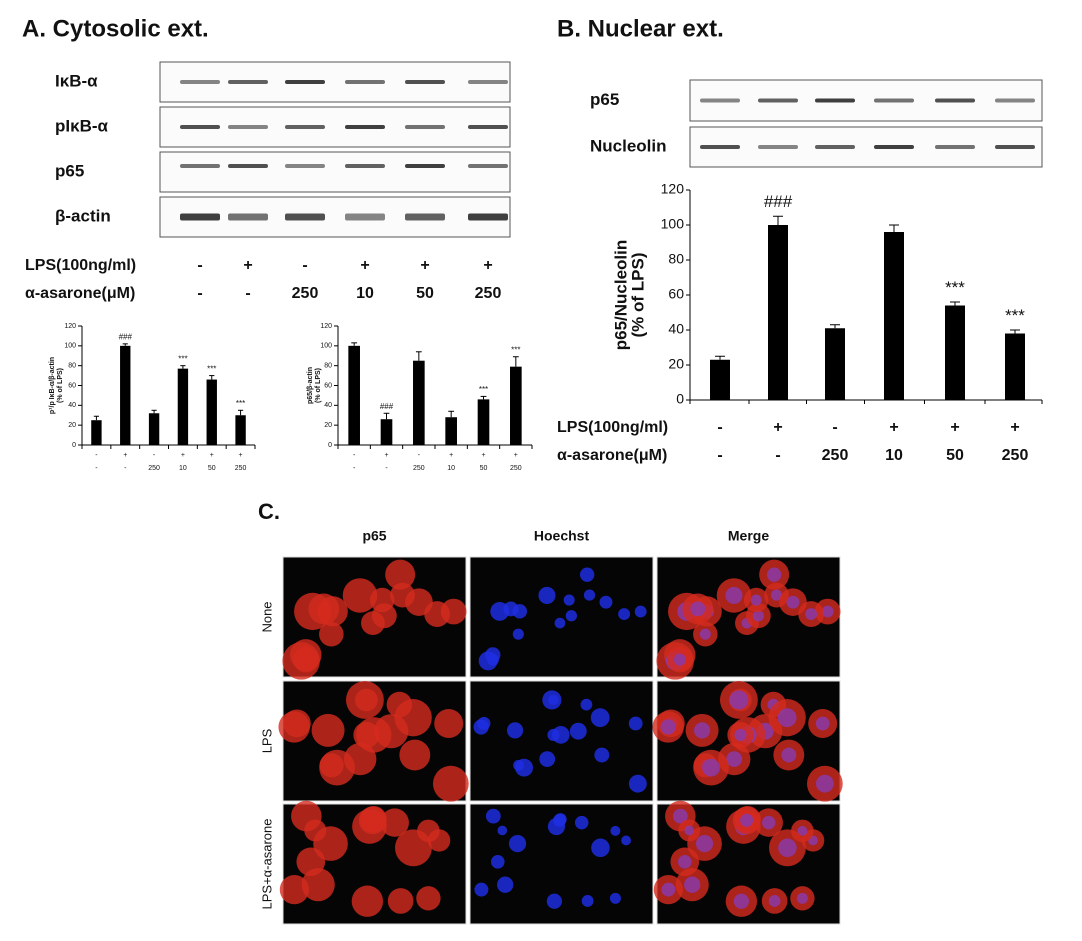 The width and height of the screenshot is (1082, 941). Describe the element at coordinates (60, 385) in the screenshot. I see `y-axis-label: (% of LPS)` at that location.